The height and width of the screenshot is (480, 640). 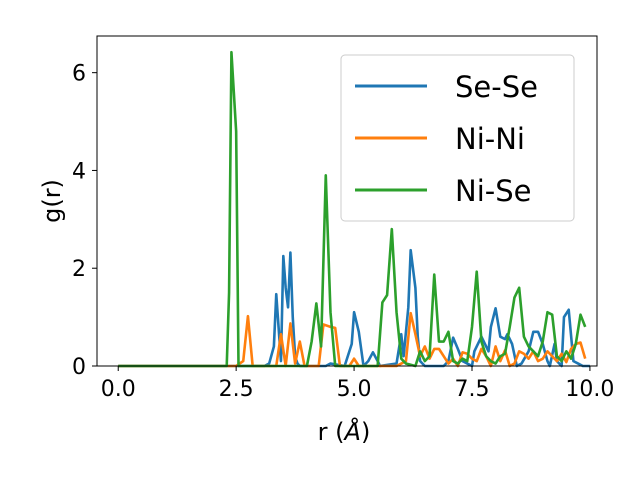 I want to click on series-line-ni-ni, so click(x=352, y=339).